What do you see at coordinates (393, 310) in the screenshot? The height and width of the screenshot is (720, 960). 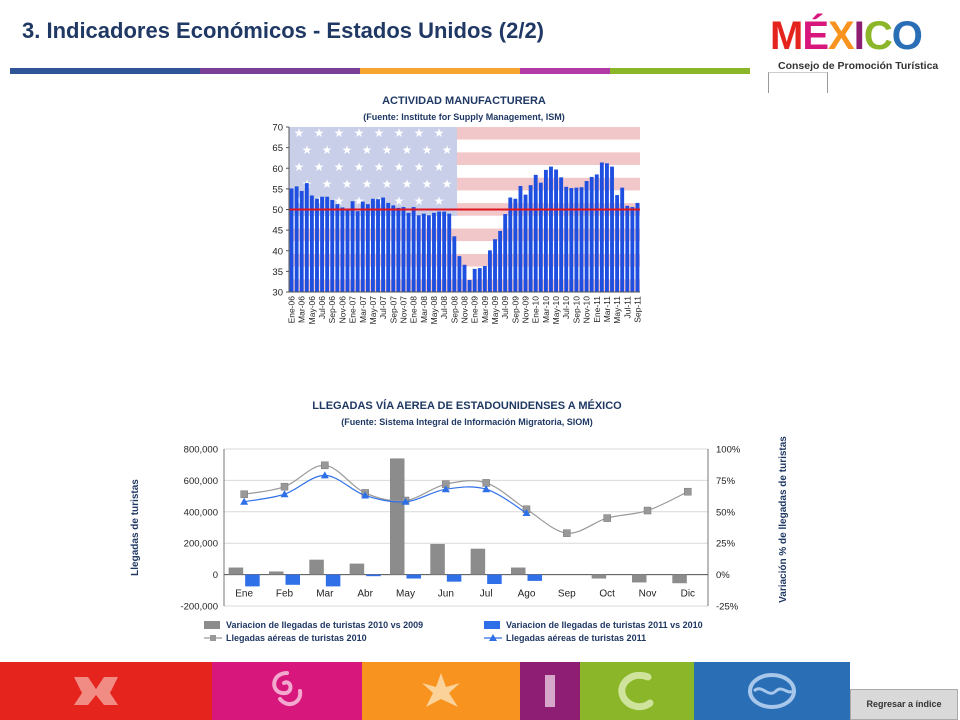 I see `x-tick-label: Sep-07` at bounding box center [393, 310].